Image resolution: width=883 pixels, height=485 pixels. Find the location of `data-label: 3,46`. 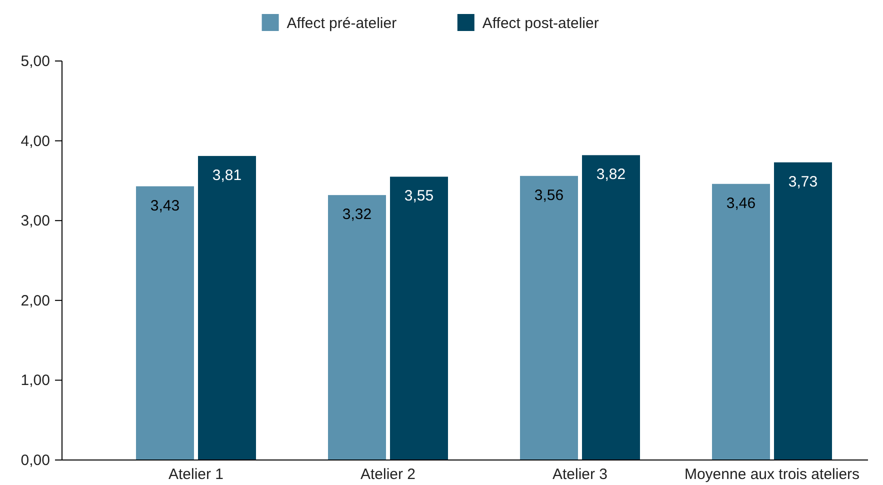

data-label: 3,46 is located at coordinates (741, 203).